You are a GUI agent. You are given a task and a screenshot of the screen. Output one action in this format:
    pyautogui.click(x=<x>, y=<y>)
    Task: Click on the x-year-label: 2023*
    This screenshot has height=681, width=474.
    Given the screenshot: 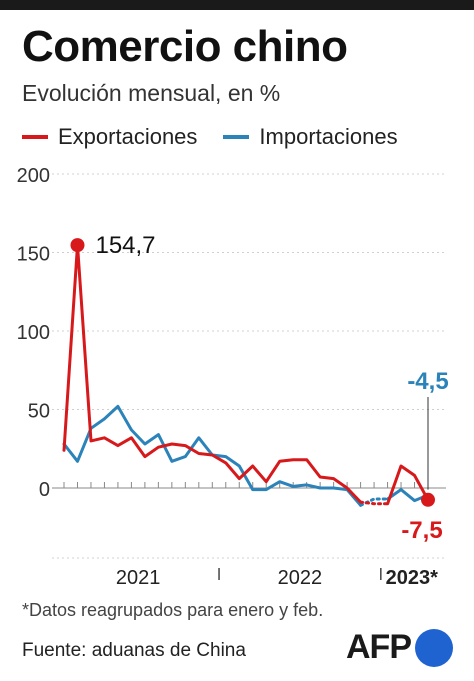 What is the action you would take?
    pyautogui.click(x=412, y=578)
    